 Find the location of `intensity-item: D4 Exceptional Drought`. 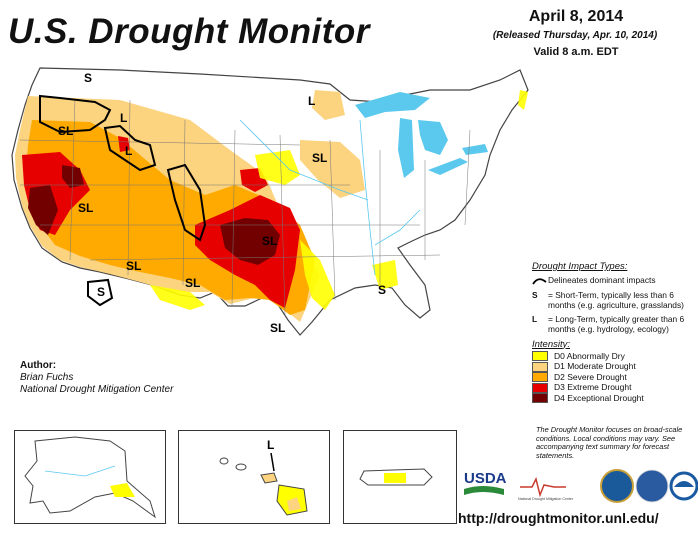

intensity-item: D4 Exceptional Drought is located at coordinates (614, 398).